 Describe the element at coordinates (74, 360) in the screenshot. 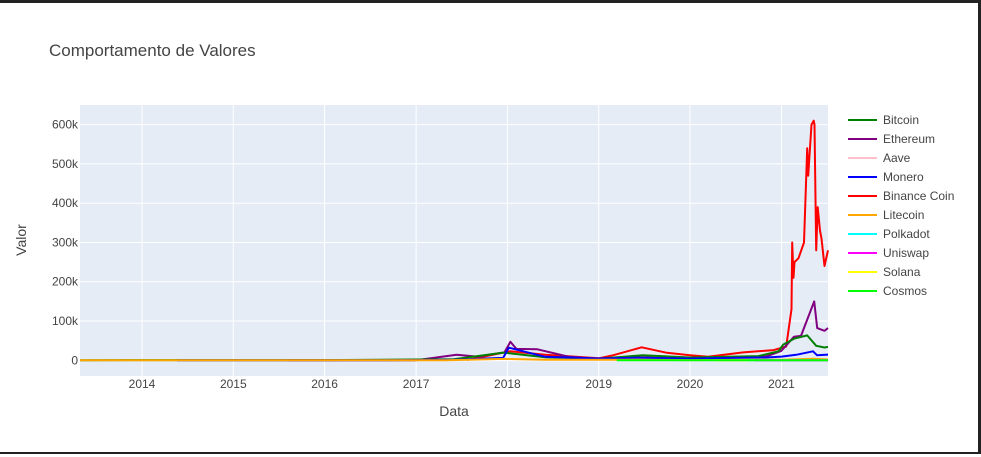

I see `y-tick-0: 0` at that location.